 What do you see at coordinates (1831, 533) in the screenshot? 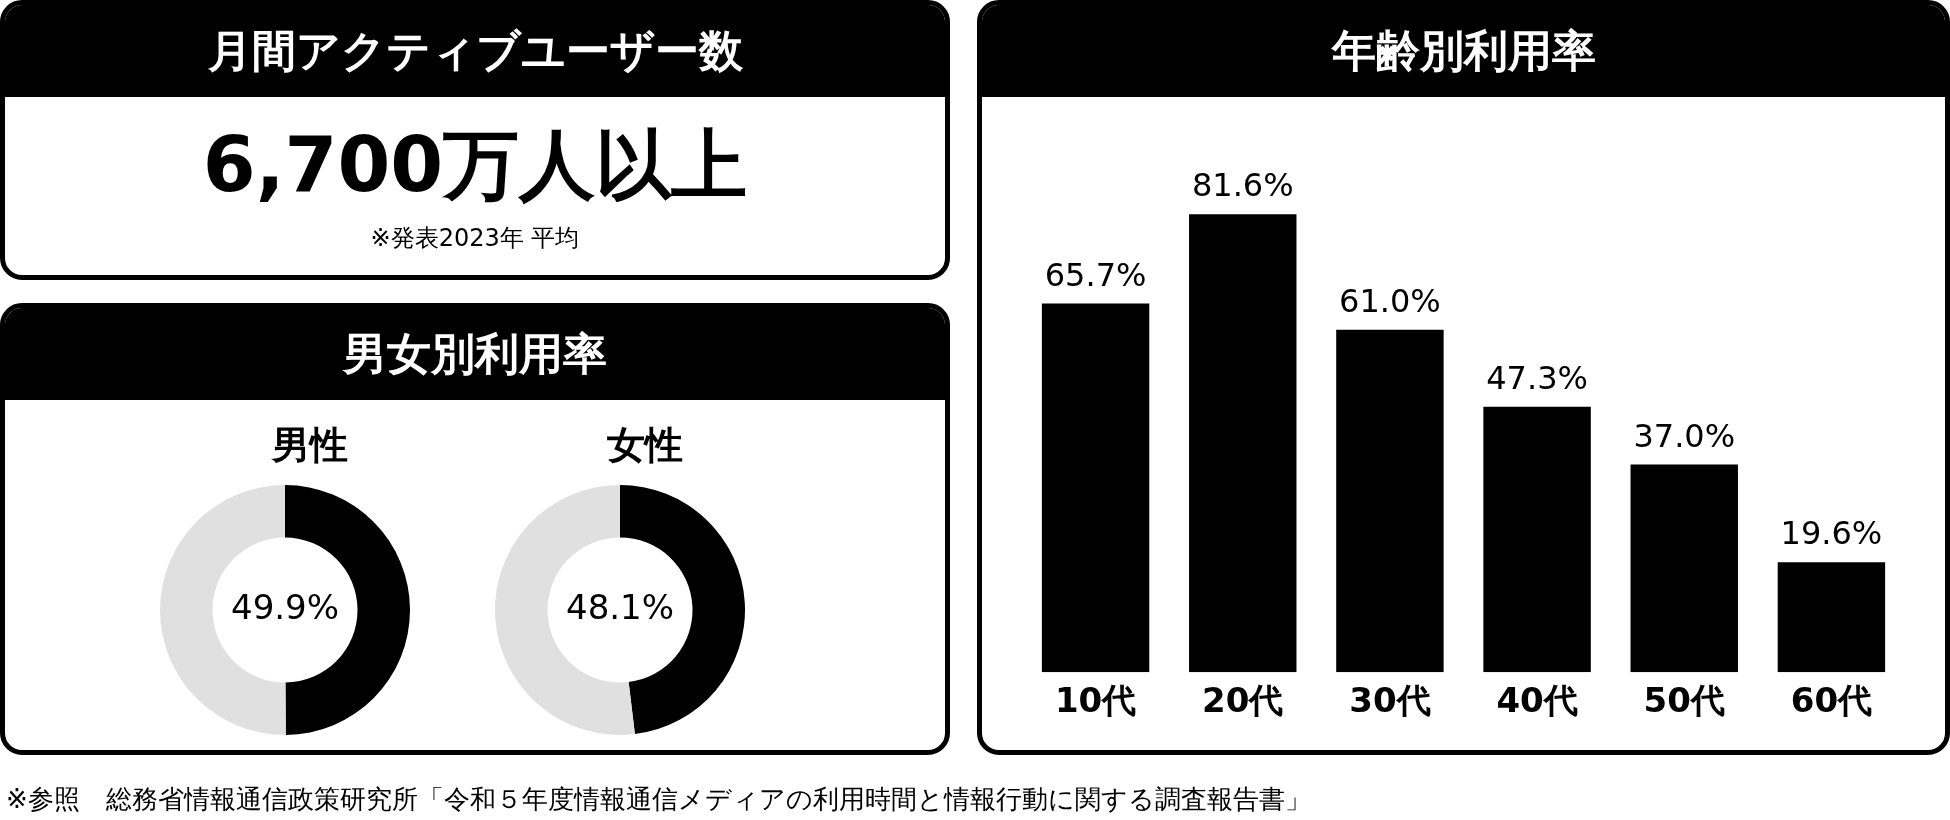
I see `data-label: 19.6%` at bounding box center [1831, 533].